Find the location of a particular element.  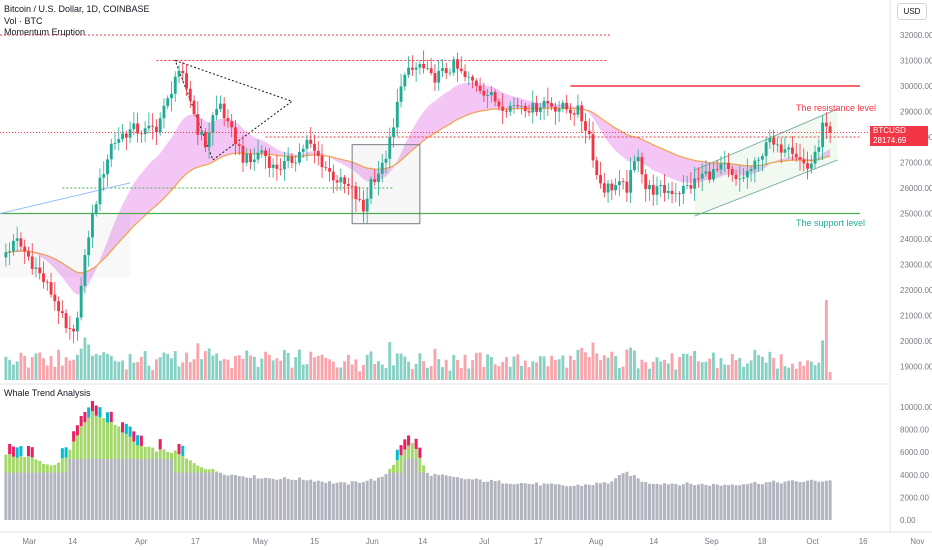

volume-label: Vol · BTC is located at coordinates (23, 21).